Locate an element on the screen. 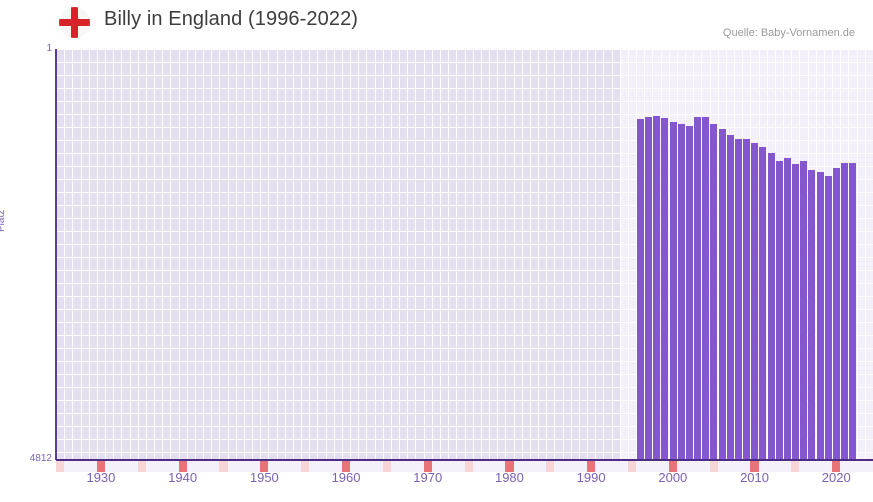  bar-2003 is located at coordinates (698, 287).